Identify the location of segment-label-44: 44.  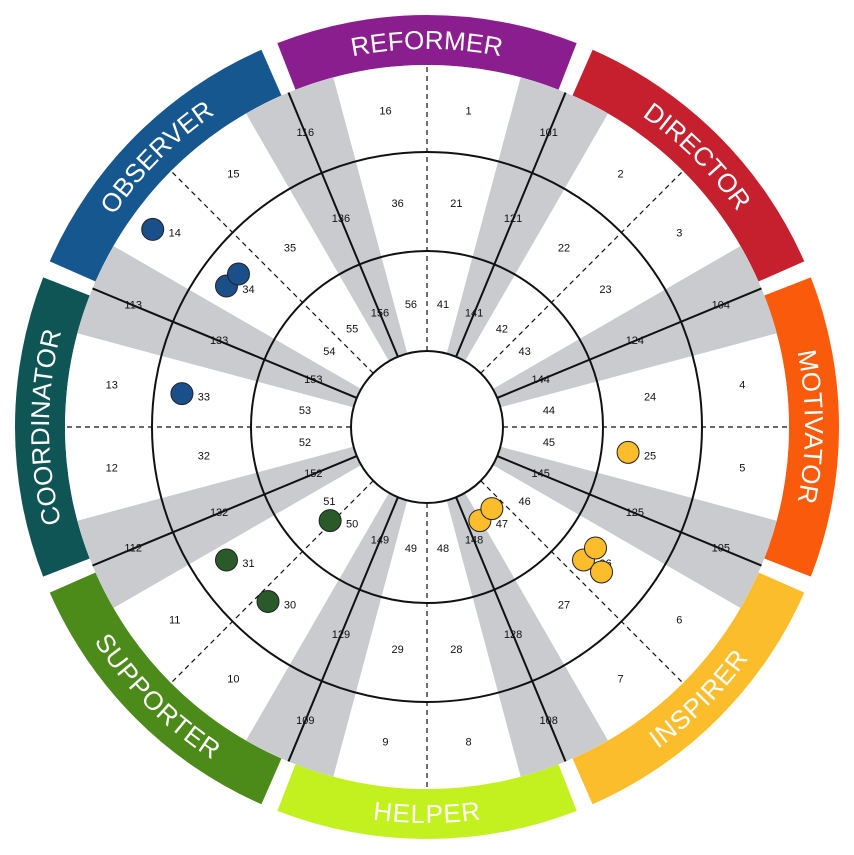
(549, 411).